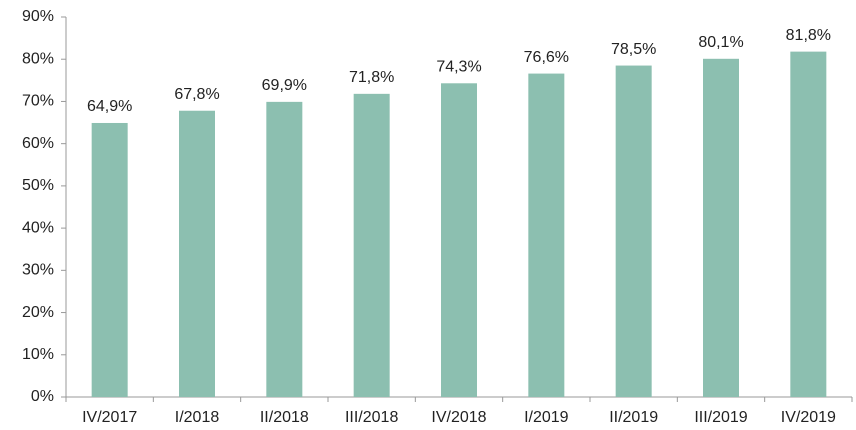 Image resolution: width=856 pixels, height=430 pixels. What do you see at coordinates (38, 58) in the screenshot?
I see `y-tick-label: 80%` at bounding box center [38, 58].